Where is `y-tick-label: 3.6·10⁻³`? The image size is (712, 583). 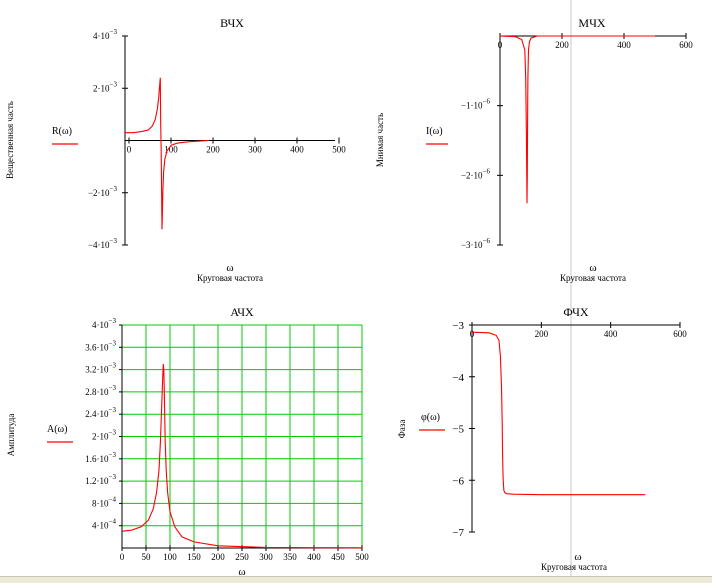 y-tick-label: 3.6·10⁻³ is located at coordinates (100, 345).